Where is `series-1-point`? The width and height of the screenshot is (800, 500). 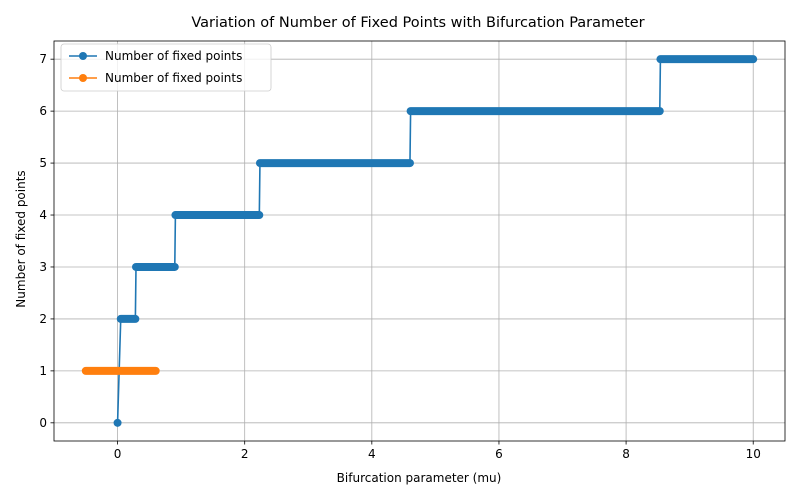 series-1-point is located at coordinates (117, 422).